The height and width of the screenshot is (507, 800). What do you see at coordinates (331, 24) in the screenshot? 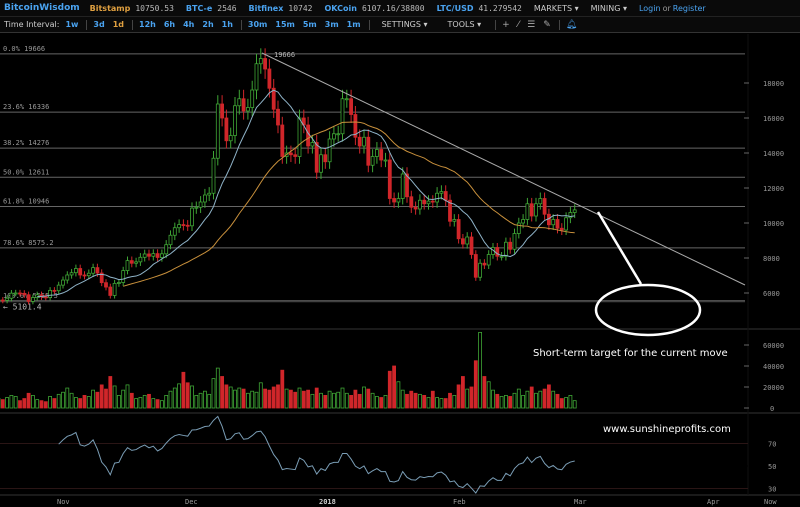
I see `interval-3m: 3m` at bounding box center [331, 24].